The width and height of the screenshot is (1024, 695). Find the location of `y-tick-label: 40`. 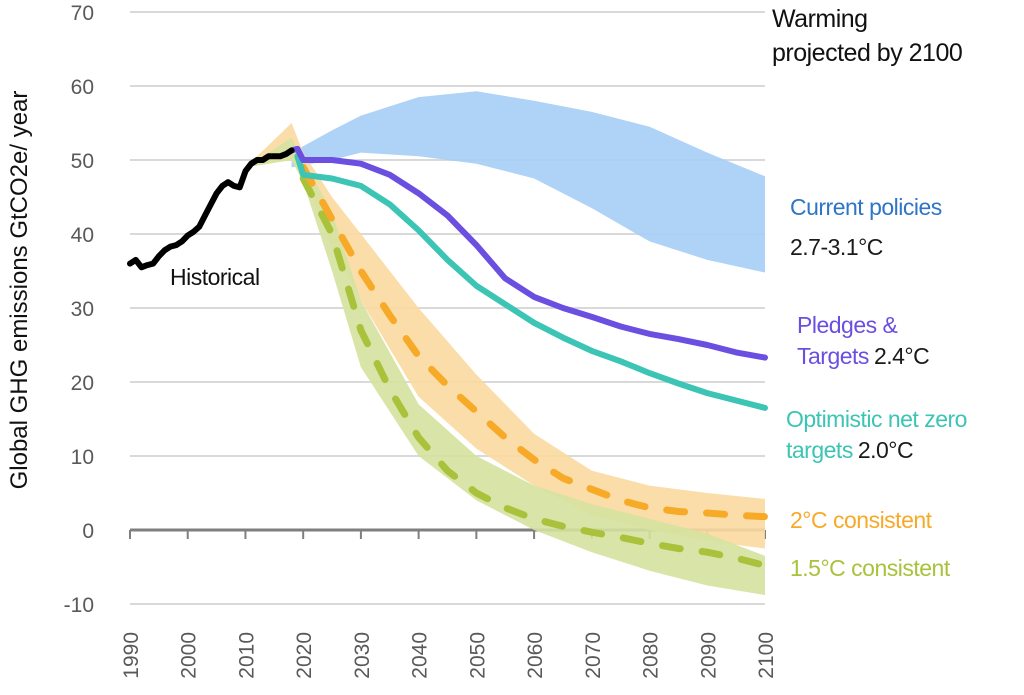

y-tick-label: 40 is located at coordinates (82, 235).